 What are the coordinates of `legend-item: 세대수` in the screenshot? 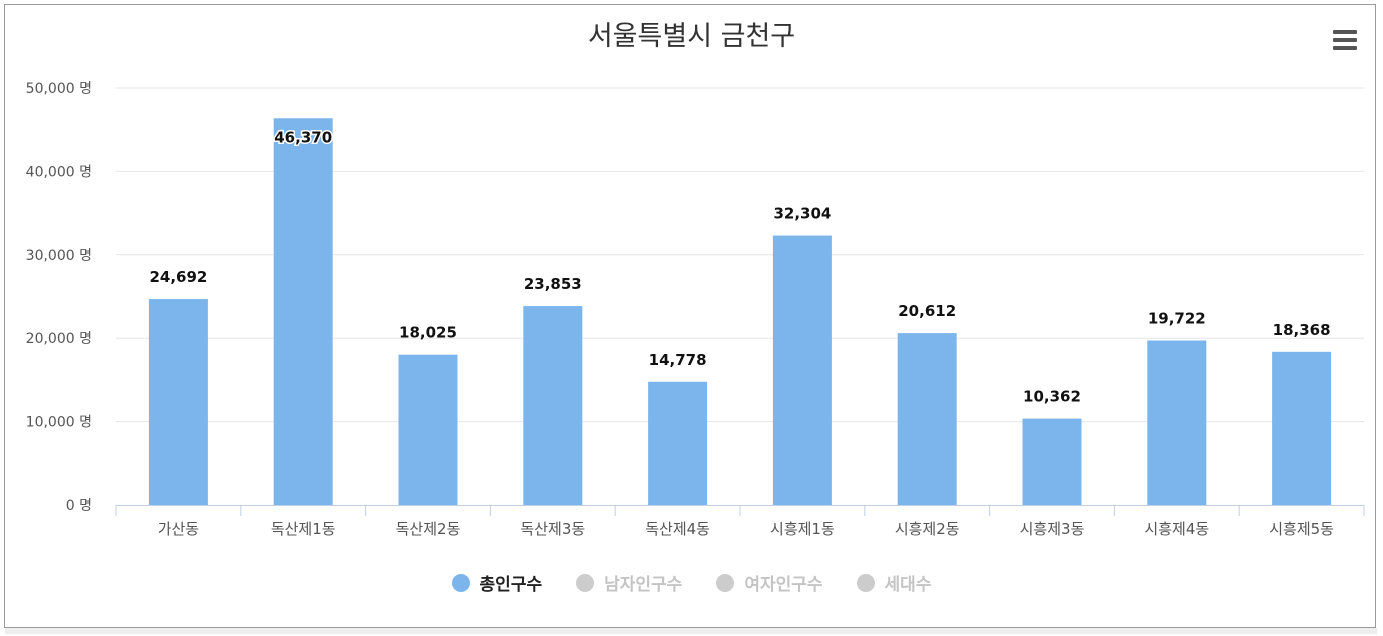 It's located at (894, 582).